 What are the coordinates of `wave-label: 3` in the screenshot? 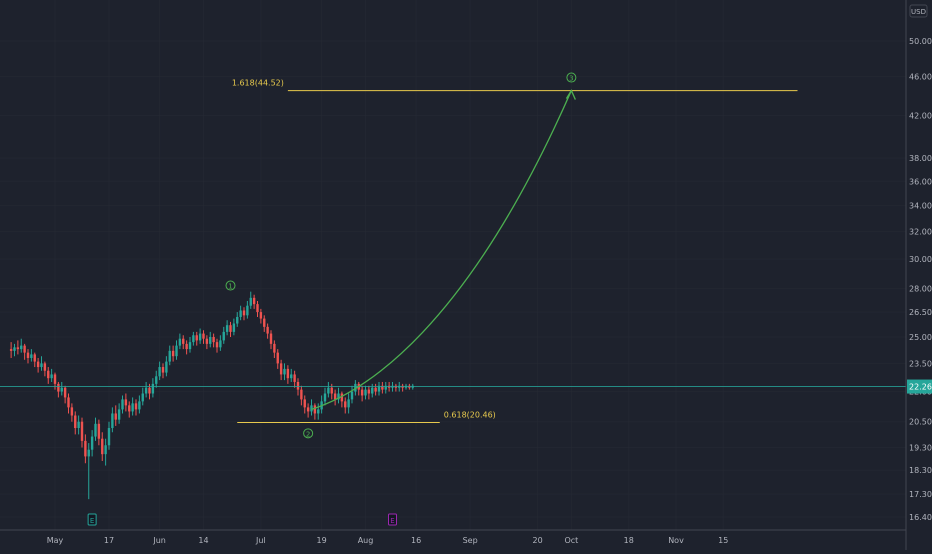 It's located at (571, 79).